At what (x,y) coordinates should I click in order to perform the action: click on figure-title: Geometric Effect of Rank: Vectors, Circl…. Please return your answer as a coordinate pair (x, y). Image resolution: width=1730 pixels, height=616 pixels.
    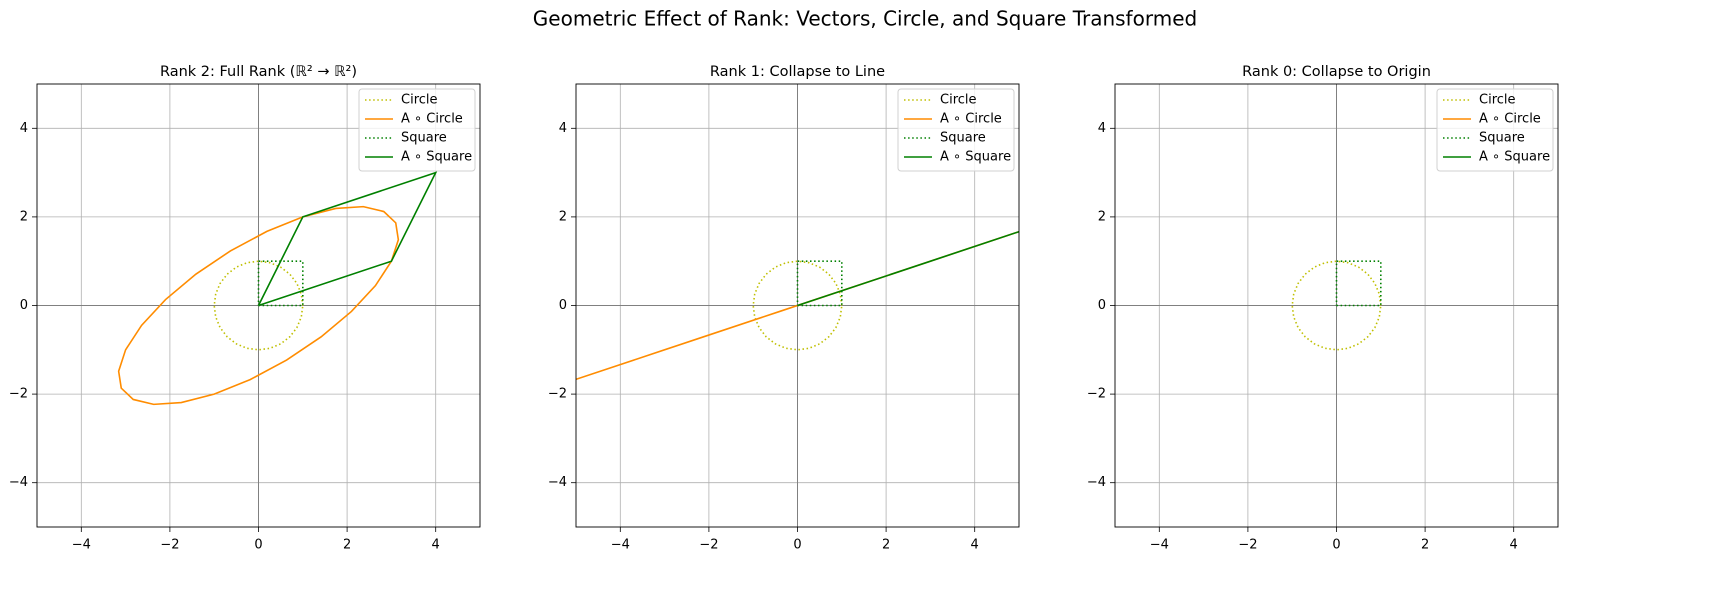
    Looking at the image, I should click on (865, 19).